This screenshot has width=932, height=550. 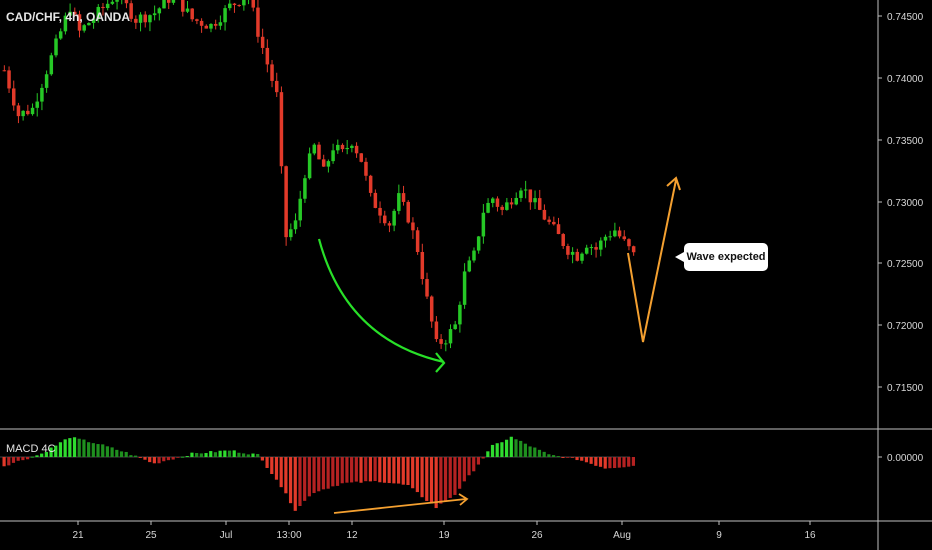 I want to click on time-tick-label: 25, so click(x=151, y=535).